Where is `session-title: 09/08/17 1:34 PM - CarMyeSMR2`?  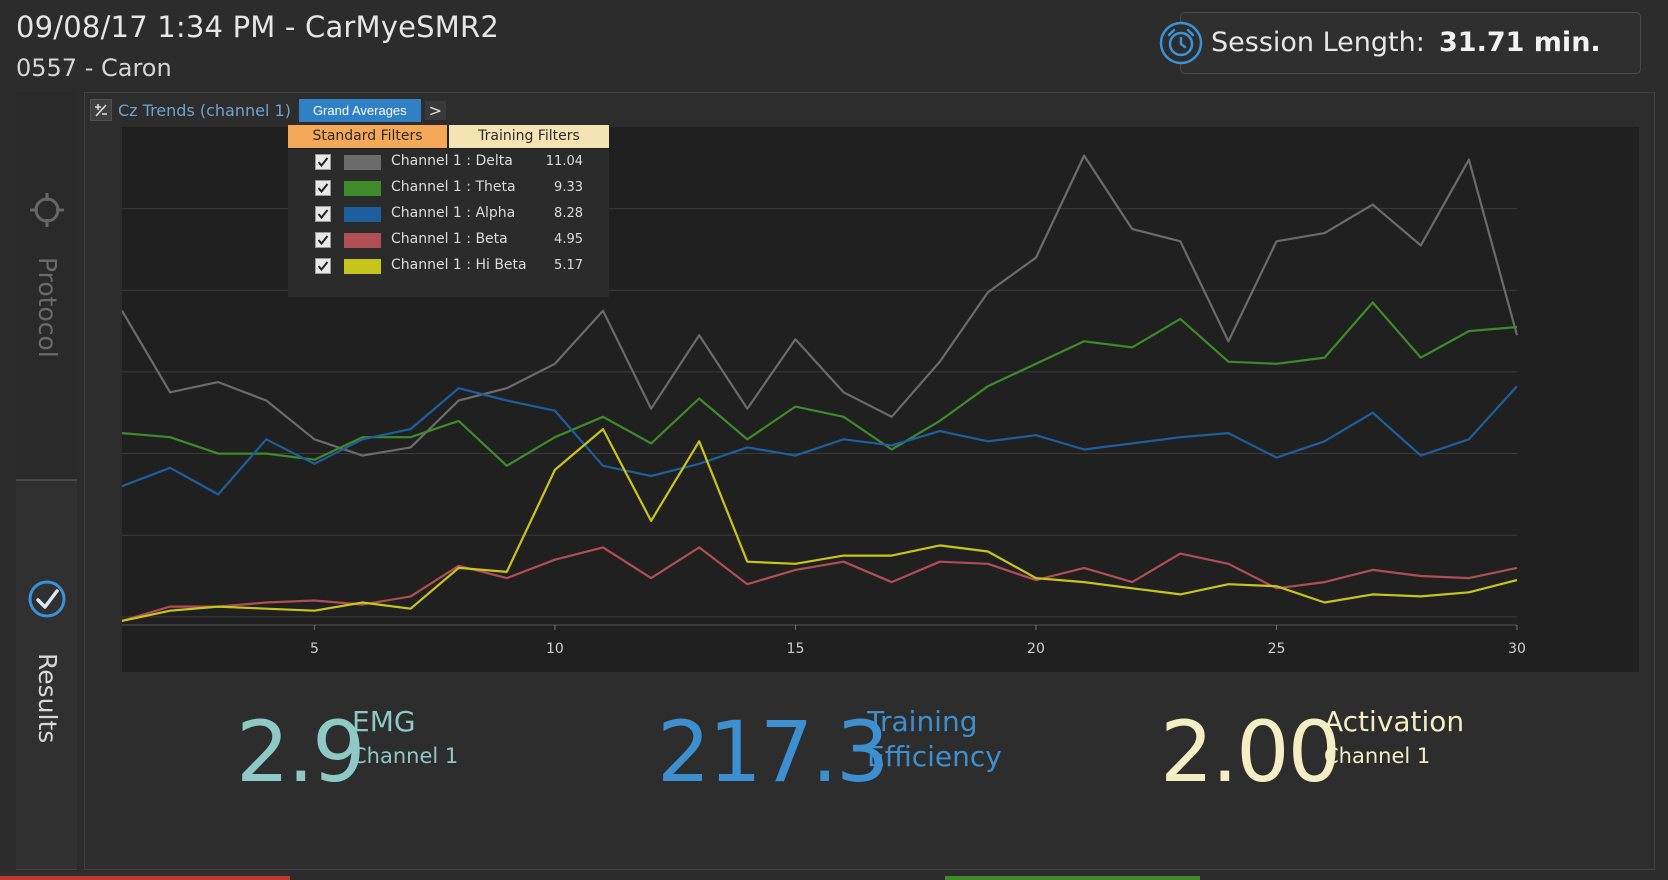 session-title: 09/08/17 1:34 PM - CarMyeSMR2 is located at coordinates (258, 27).